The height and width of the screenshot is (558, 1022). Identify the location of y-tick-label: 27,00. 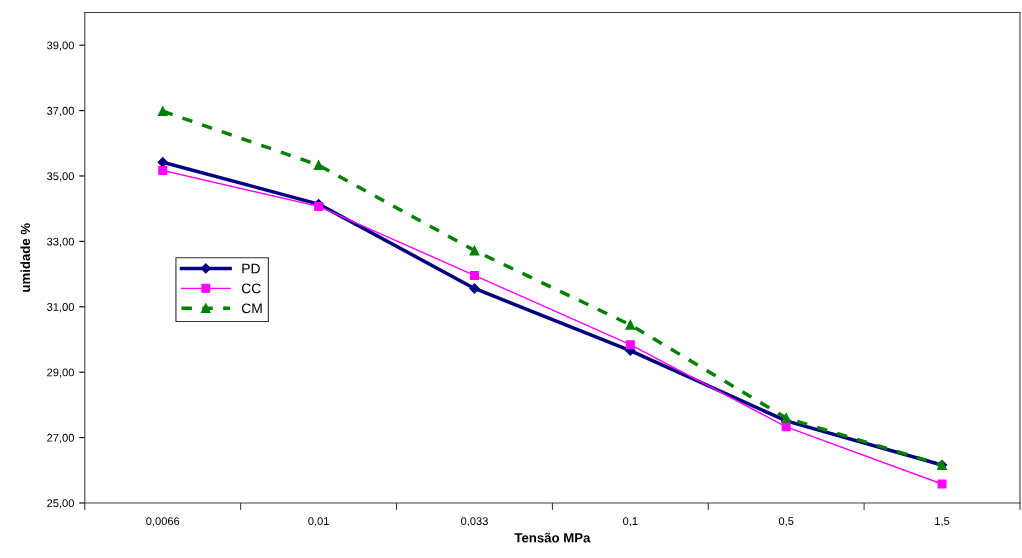
(60, 438).